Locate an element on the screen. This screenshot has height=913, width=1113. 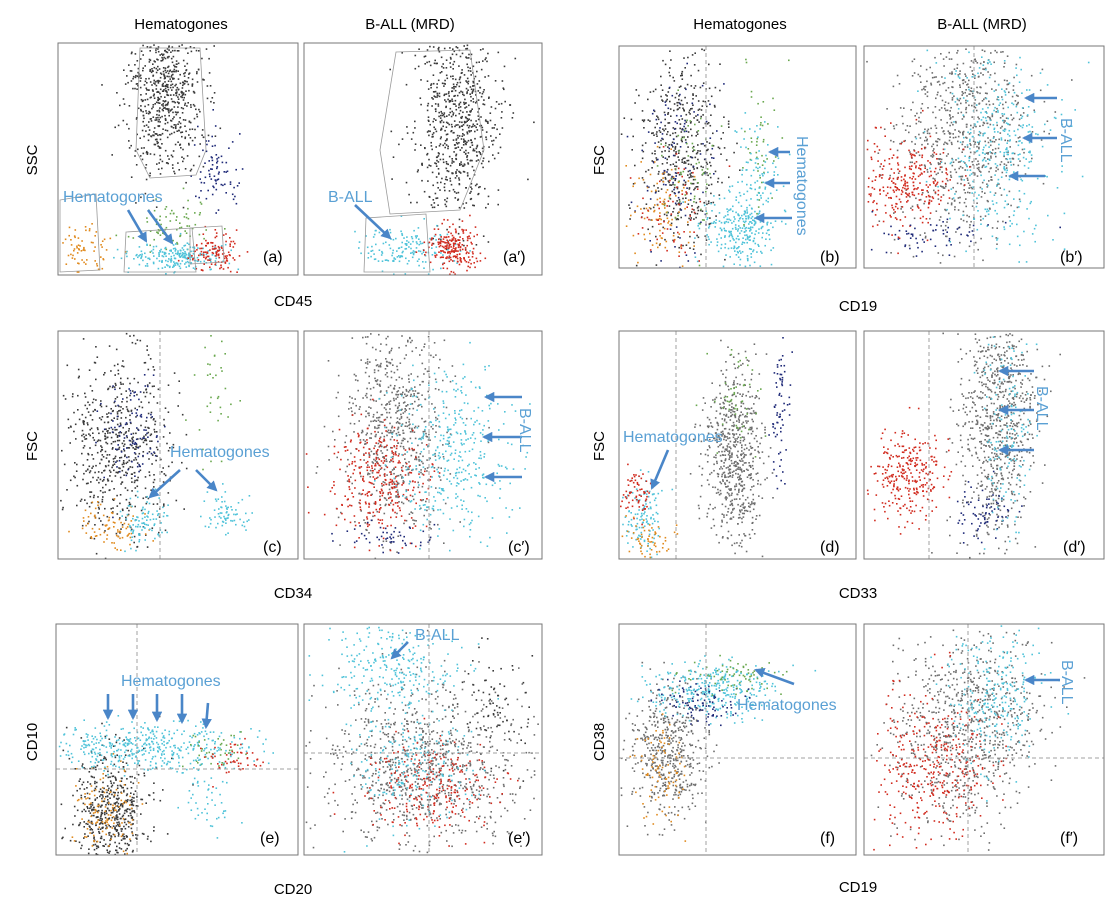
event-cloud-b-navy is located at coordinates (675, 165).